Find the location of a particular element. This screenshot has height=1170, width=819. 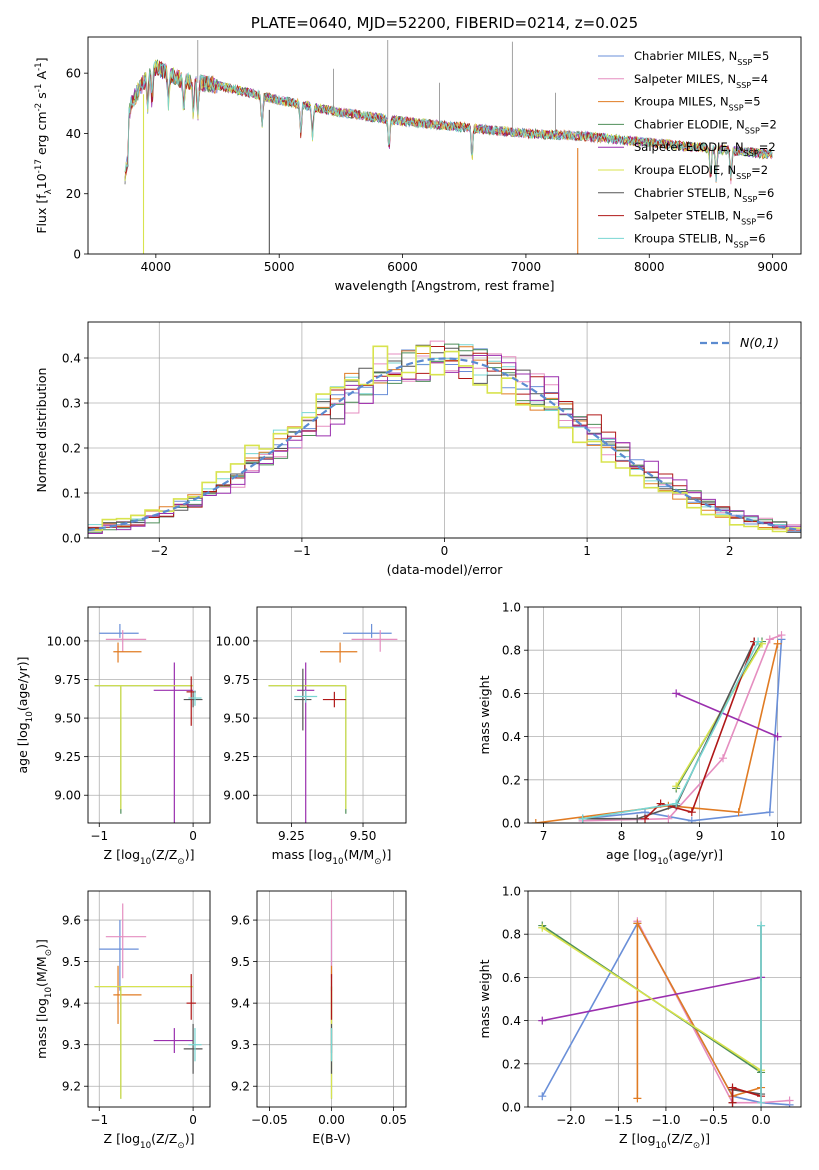

x-tick-label: 10 is located at coordinates (777, 836).